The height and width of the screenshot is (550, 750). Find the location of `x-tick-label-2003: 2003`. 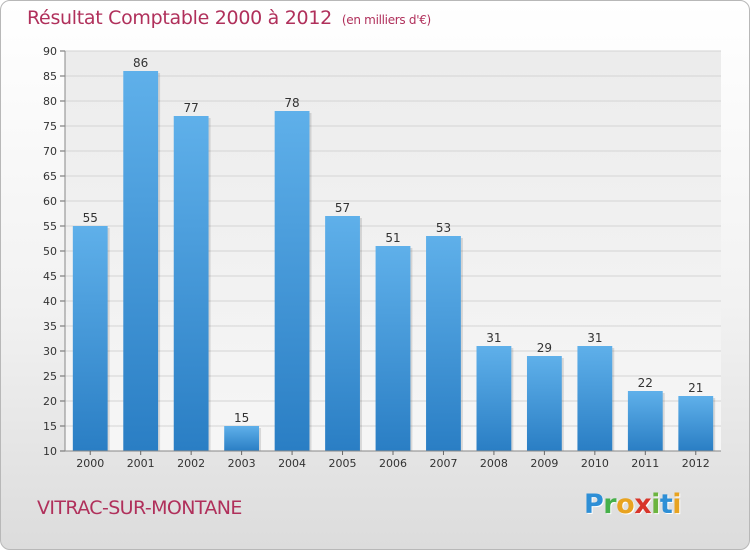

x-tick-label-2003: 2003 is located at coordinates (242, 463).